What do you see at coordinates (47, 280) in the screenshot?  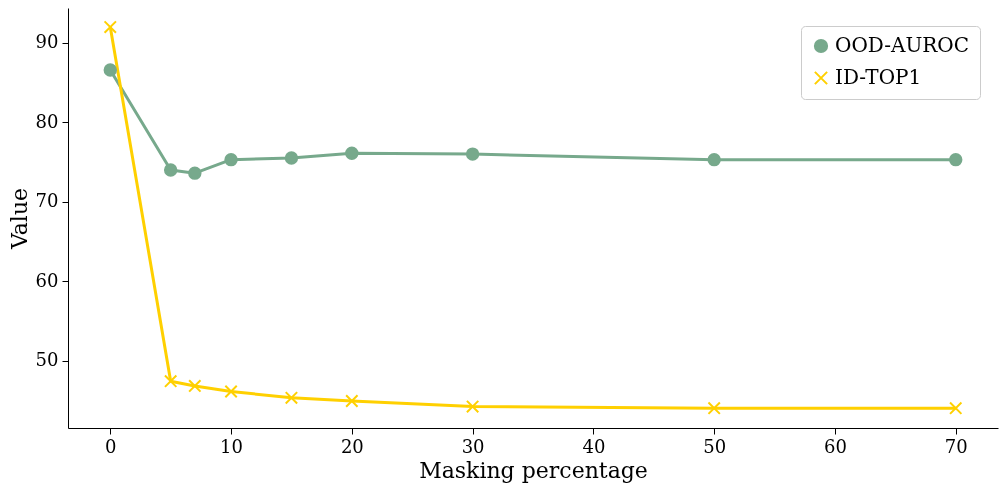 I see `y-tick-label: 60` at bounding box center [47, 280].